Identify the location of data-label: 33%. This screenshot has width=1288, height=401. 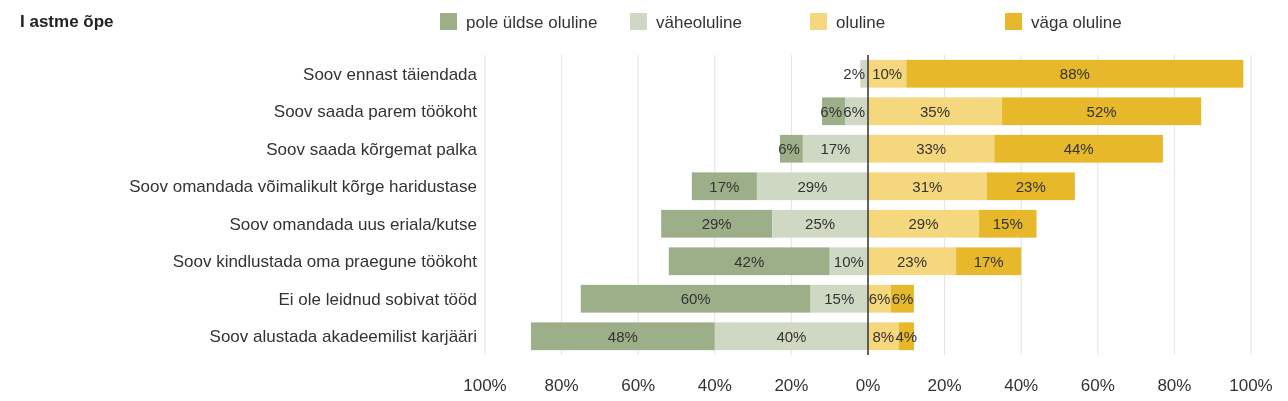
(931, 148).